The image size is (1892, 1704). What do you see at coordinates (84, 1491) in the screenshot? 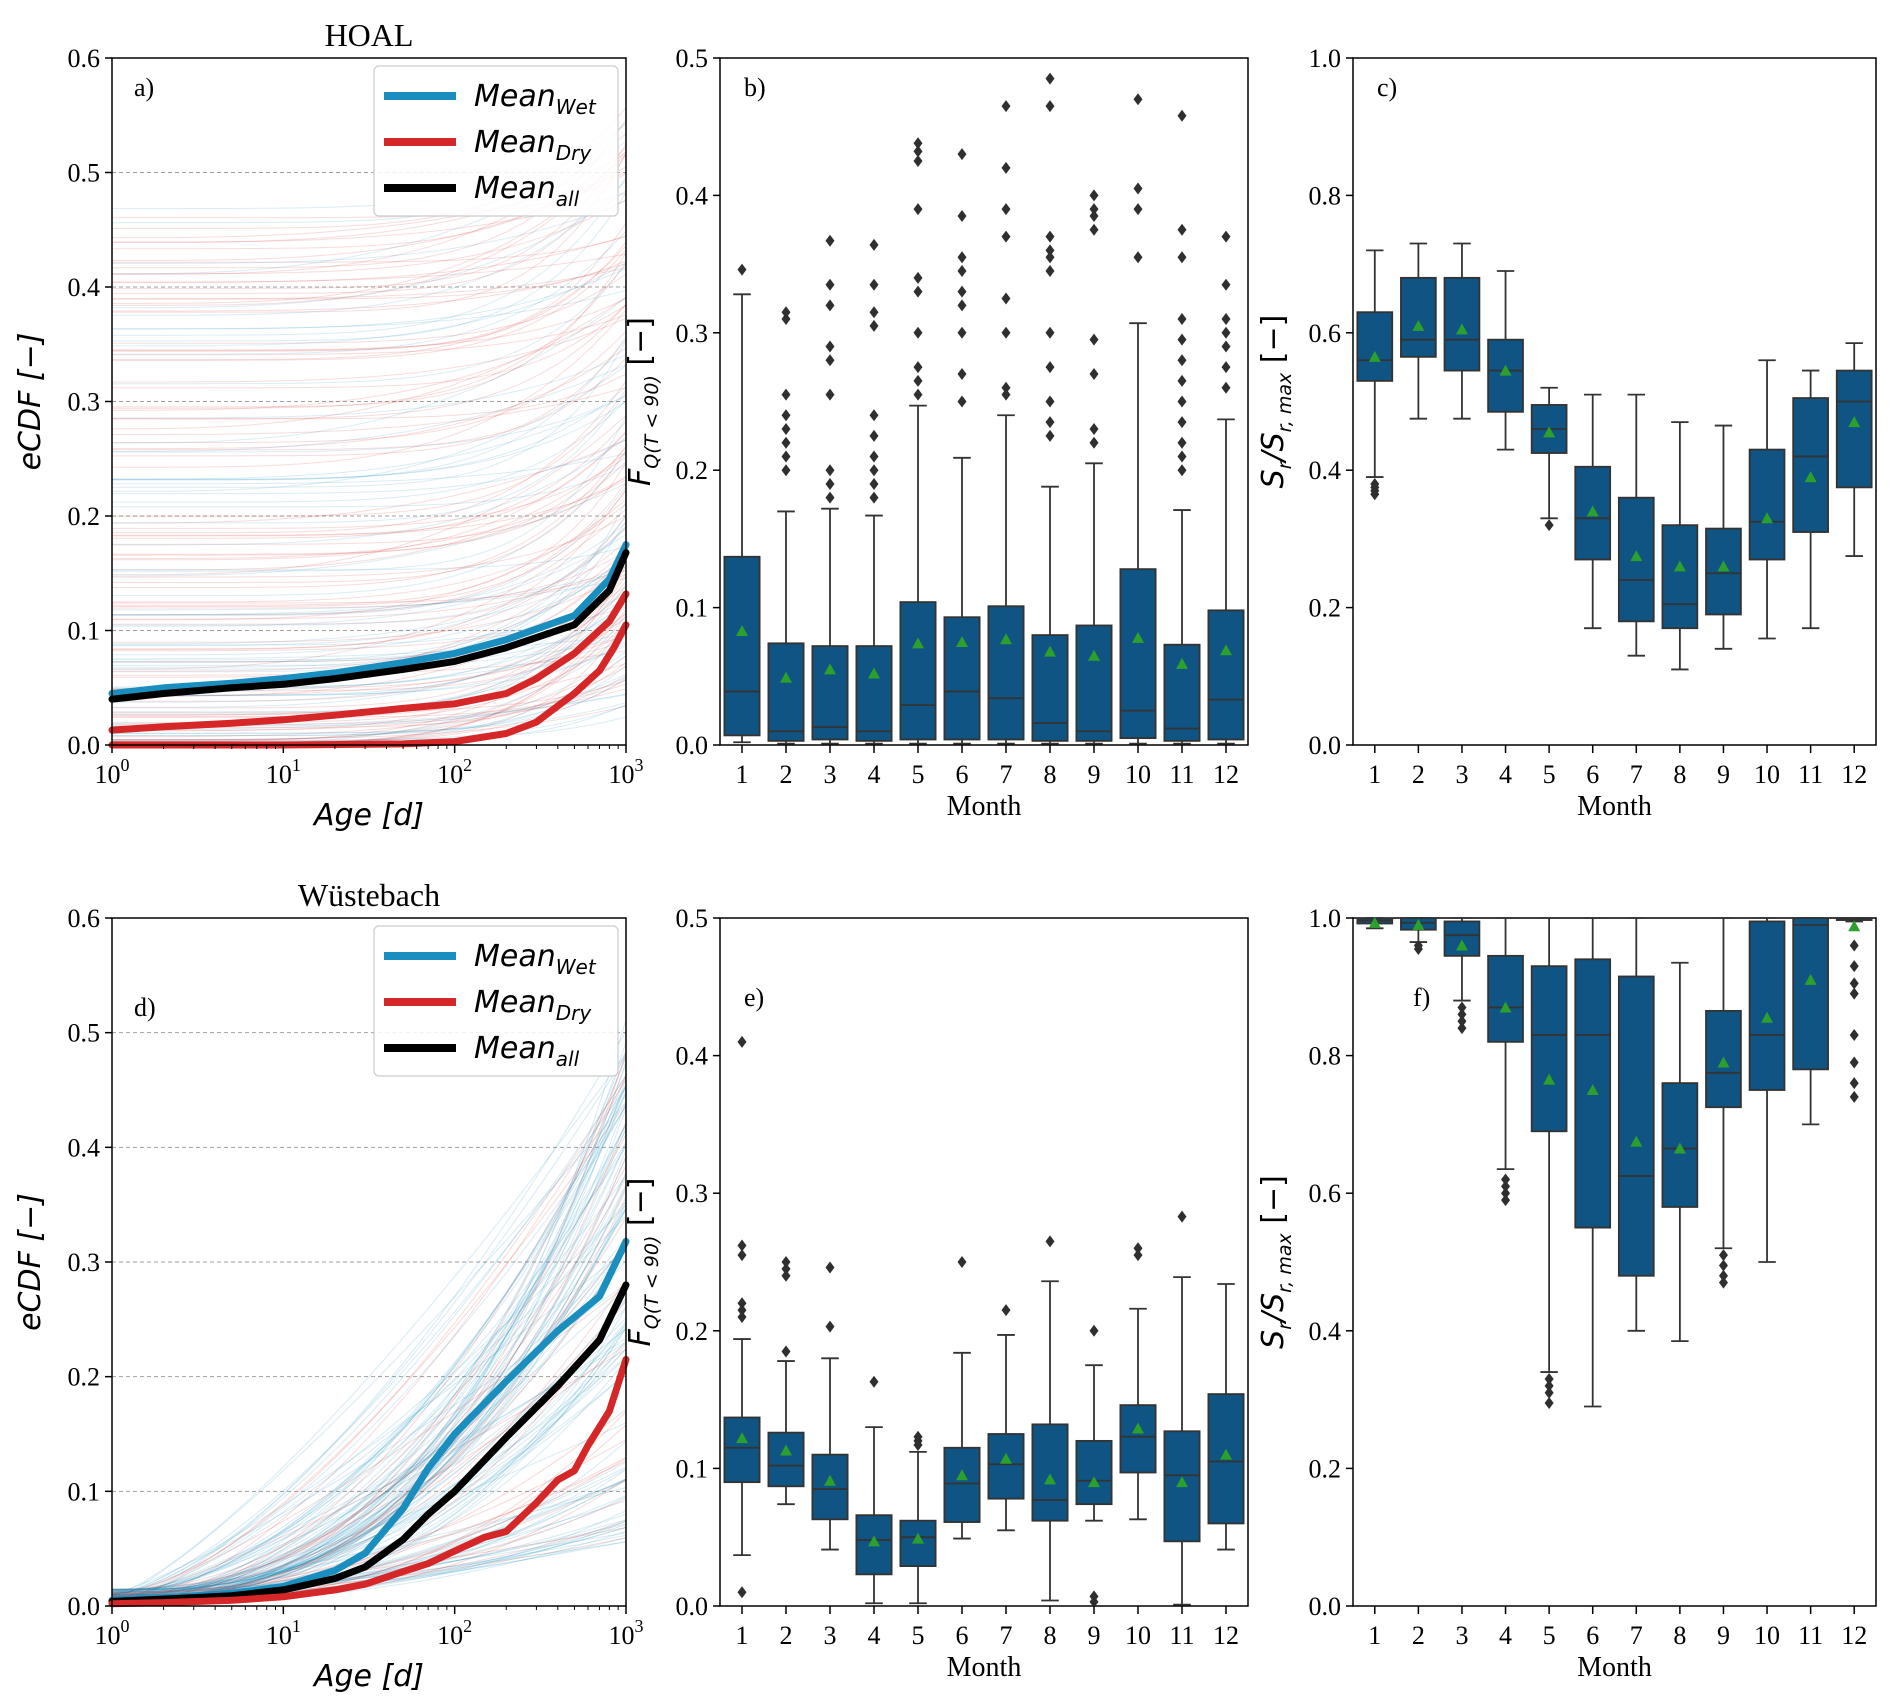
I see `y-tick-label: 0.1` at bounding box center [84, 1491].